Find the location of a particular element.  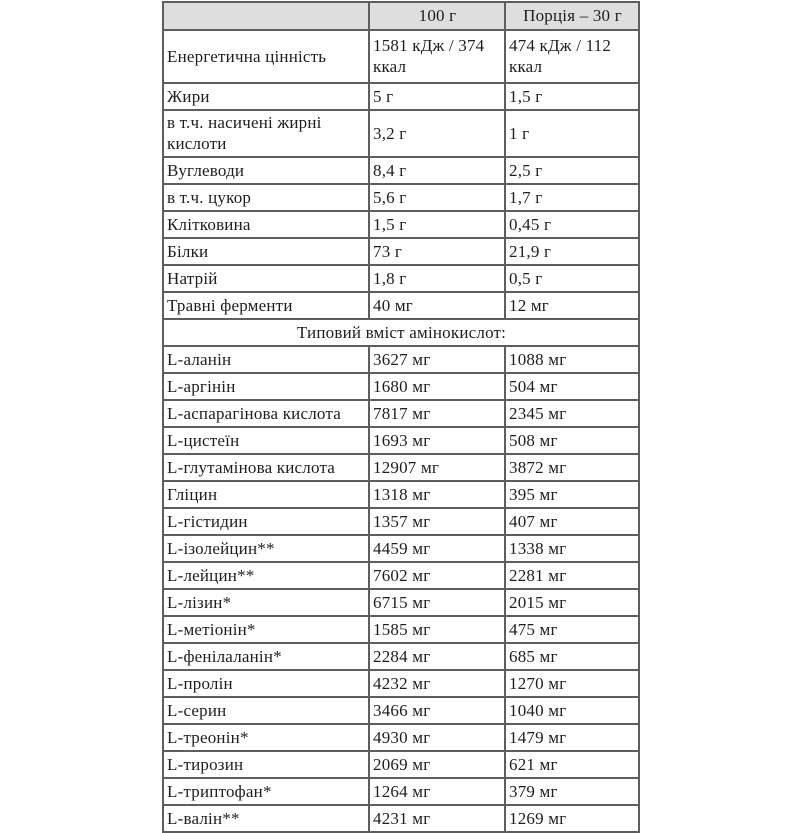

row-label-cell: L-лейцин** is located at coordinates (266, 575).